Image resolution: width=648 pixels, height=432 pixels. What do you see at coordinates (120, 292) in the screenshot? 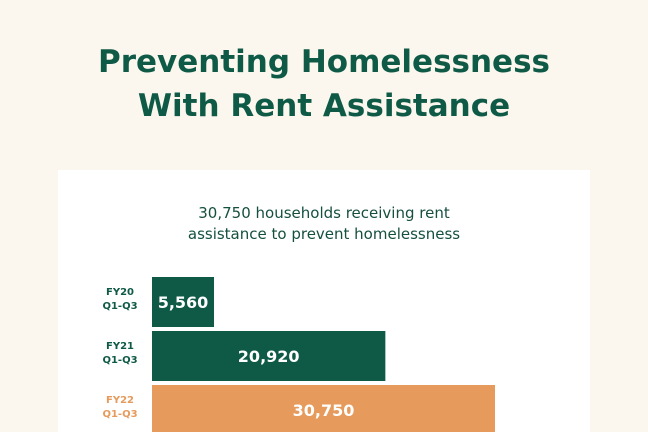
I see `category-label-0-line-0: FY20` at bounding box center [120, 292].